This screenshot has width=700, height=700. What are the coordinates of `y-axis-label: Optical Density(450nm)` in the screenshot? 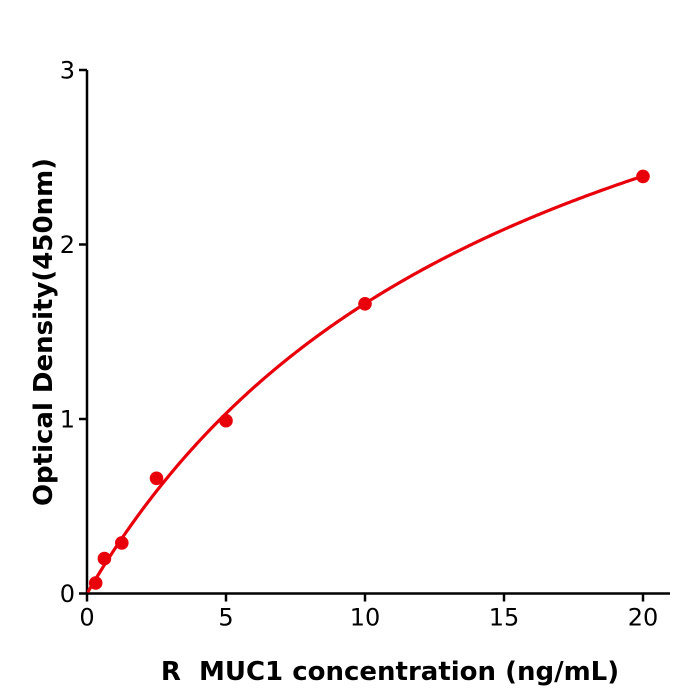 It's located at (44, 332).